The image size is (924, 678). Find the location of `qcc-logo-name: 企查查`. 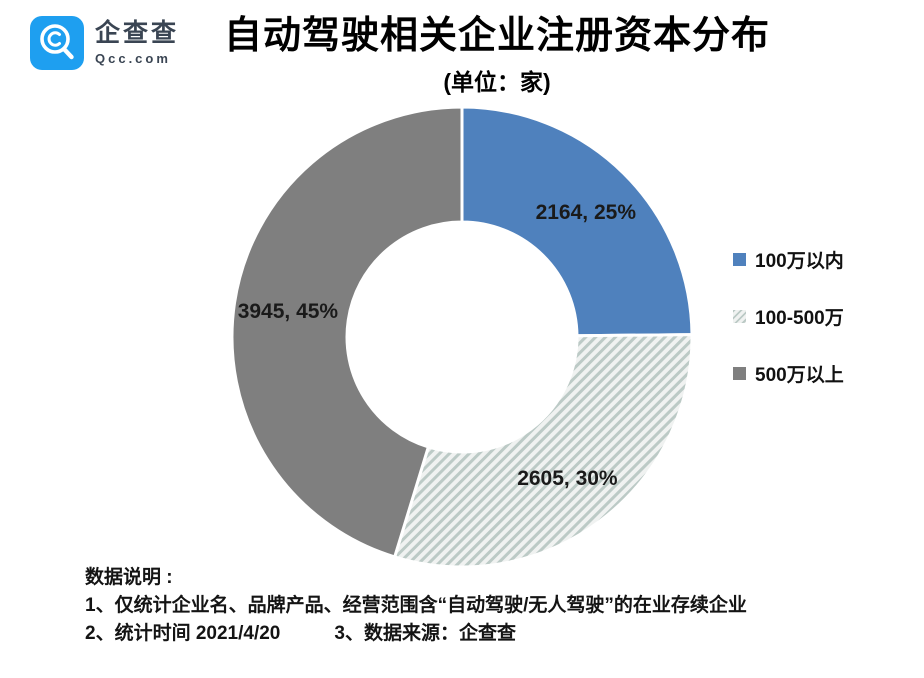

qcc-logo-name: 企查查 is located at coordinates (137, 33).